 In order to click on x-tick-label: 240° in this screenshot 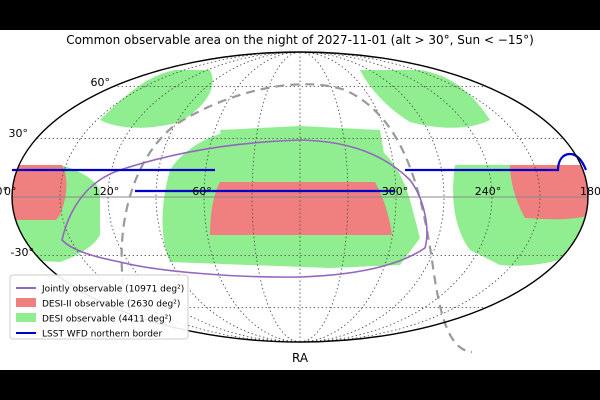, I will do `click(488, 191)`.